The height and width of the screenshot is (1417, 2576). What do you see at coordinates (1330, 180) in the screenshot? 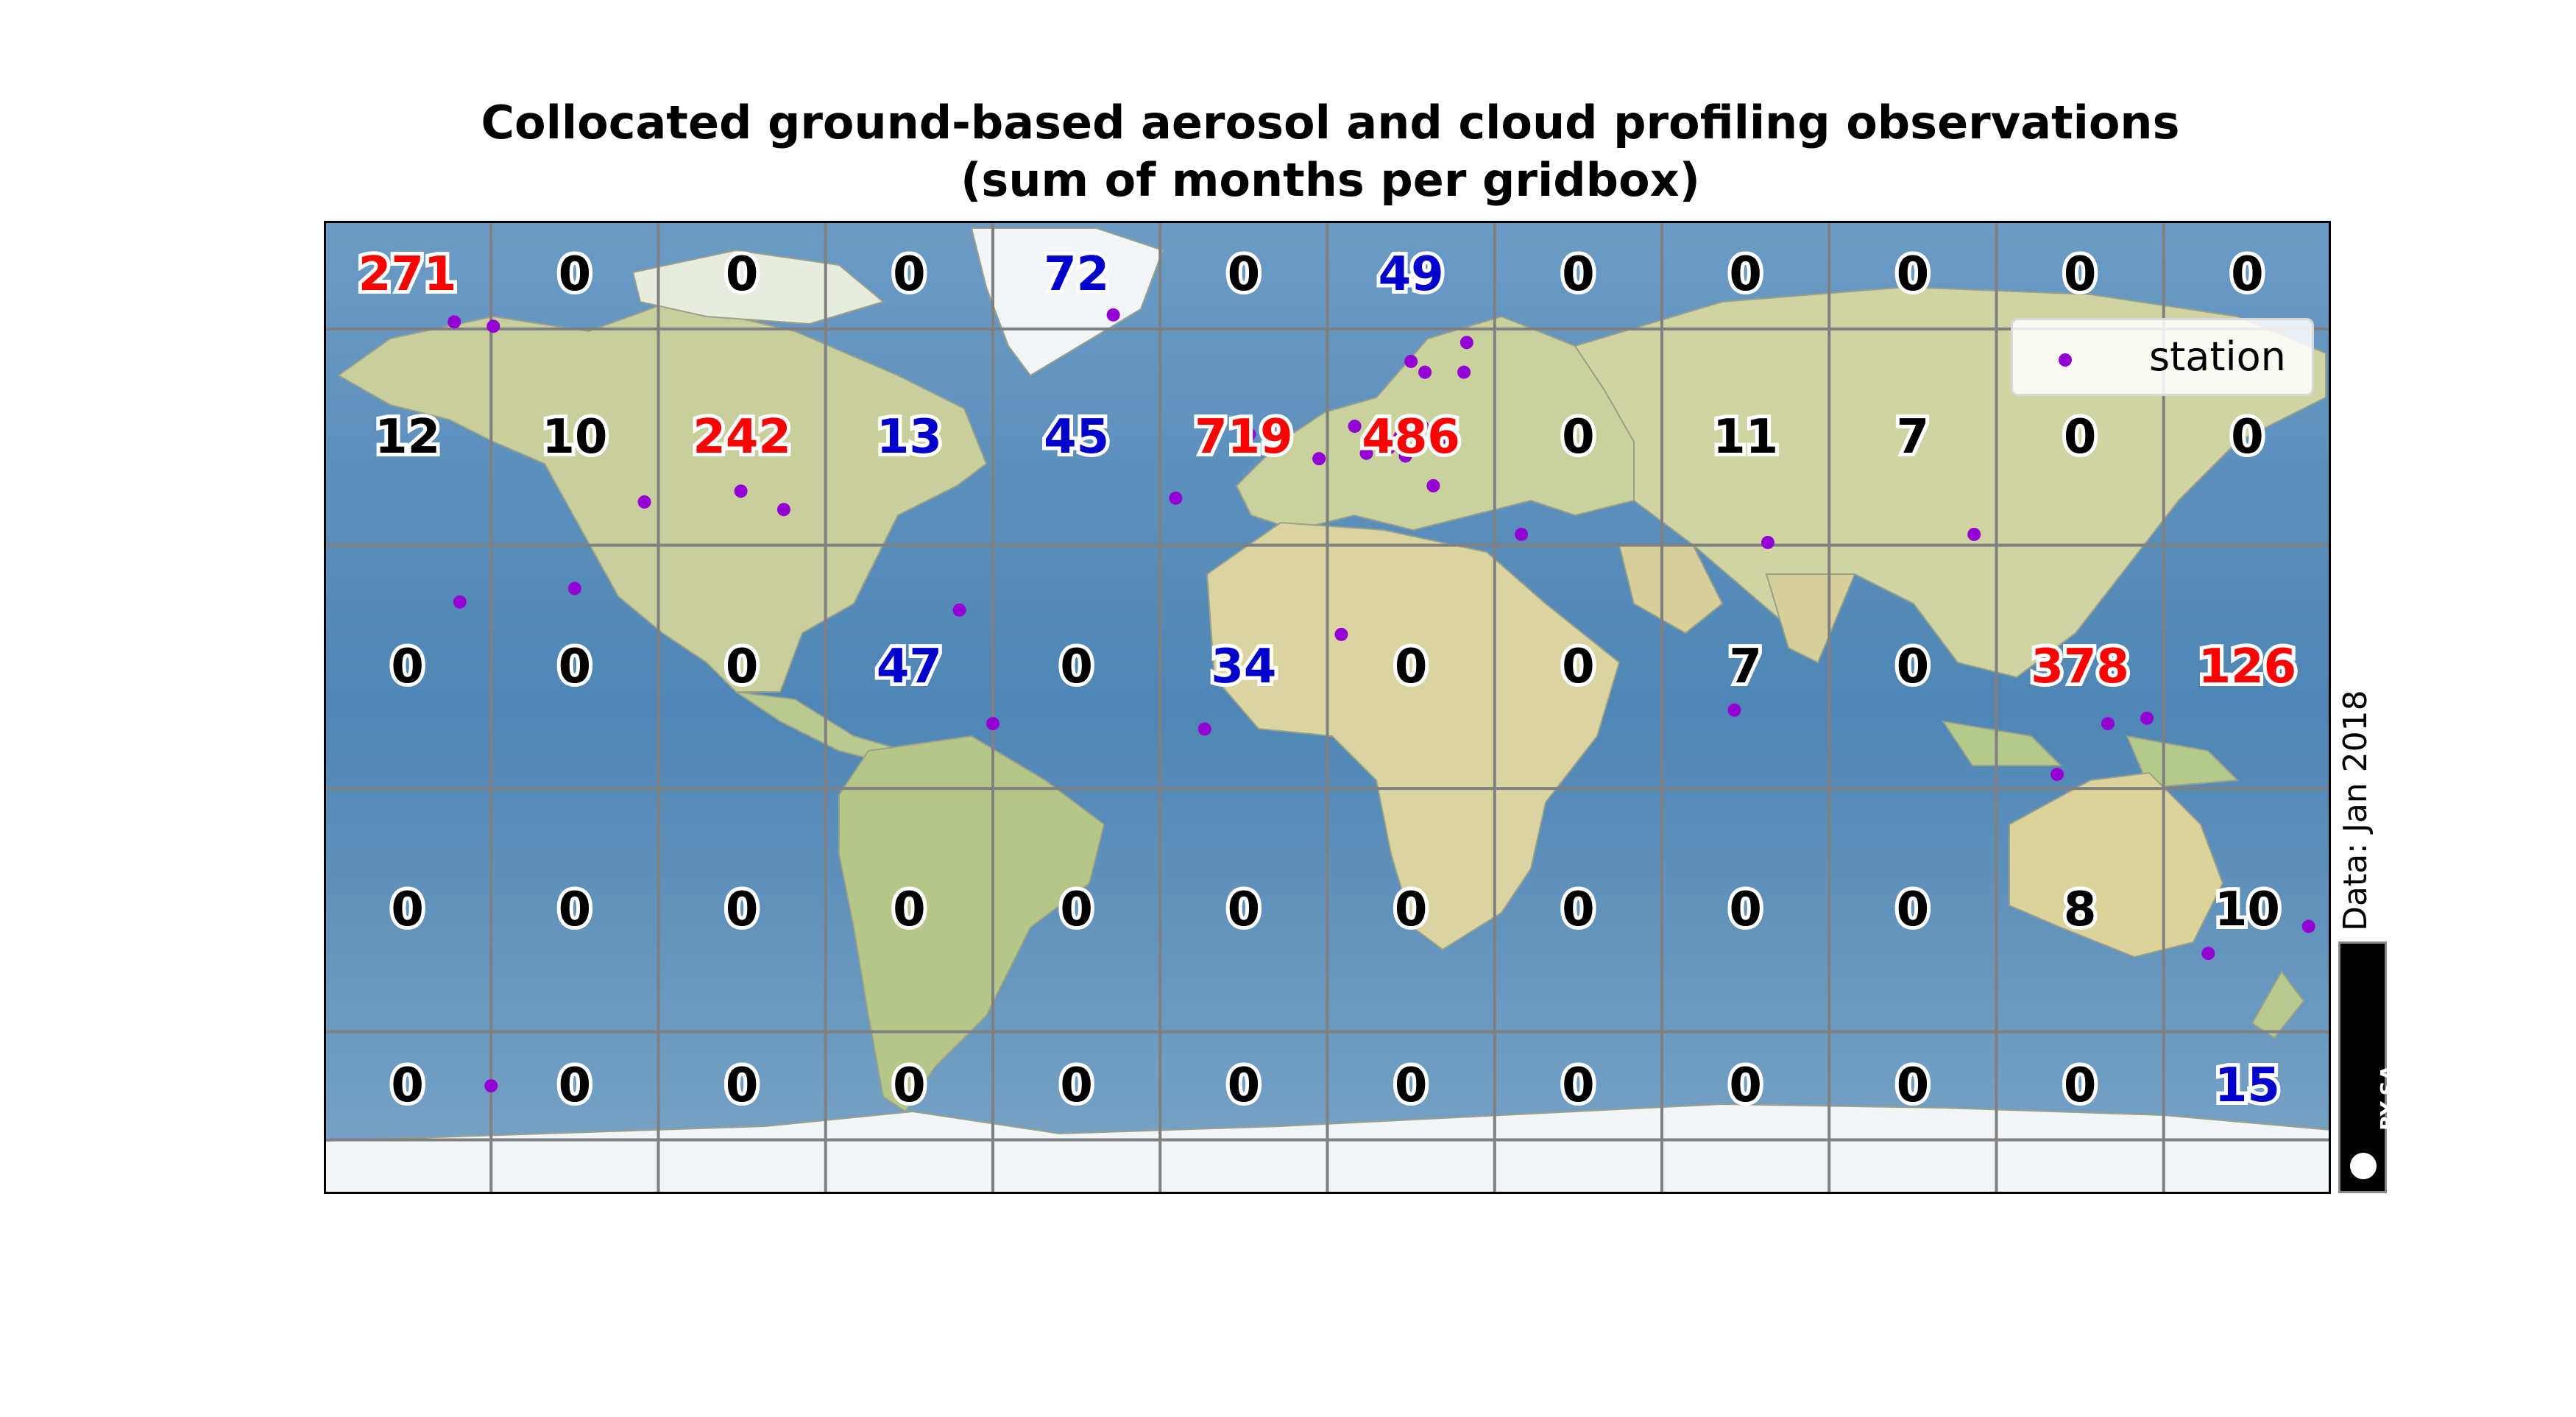
I see `map-title-line-2: (sum of months per gridbox)` at bounding box center [1330, 180].